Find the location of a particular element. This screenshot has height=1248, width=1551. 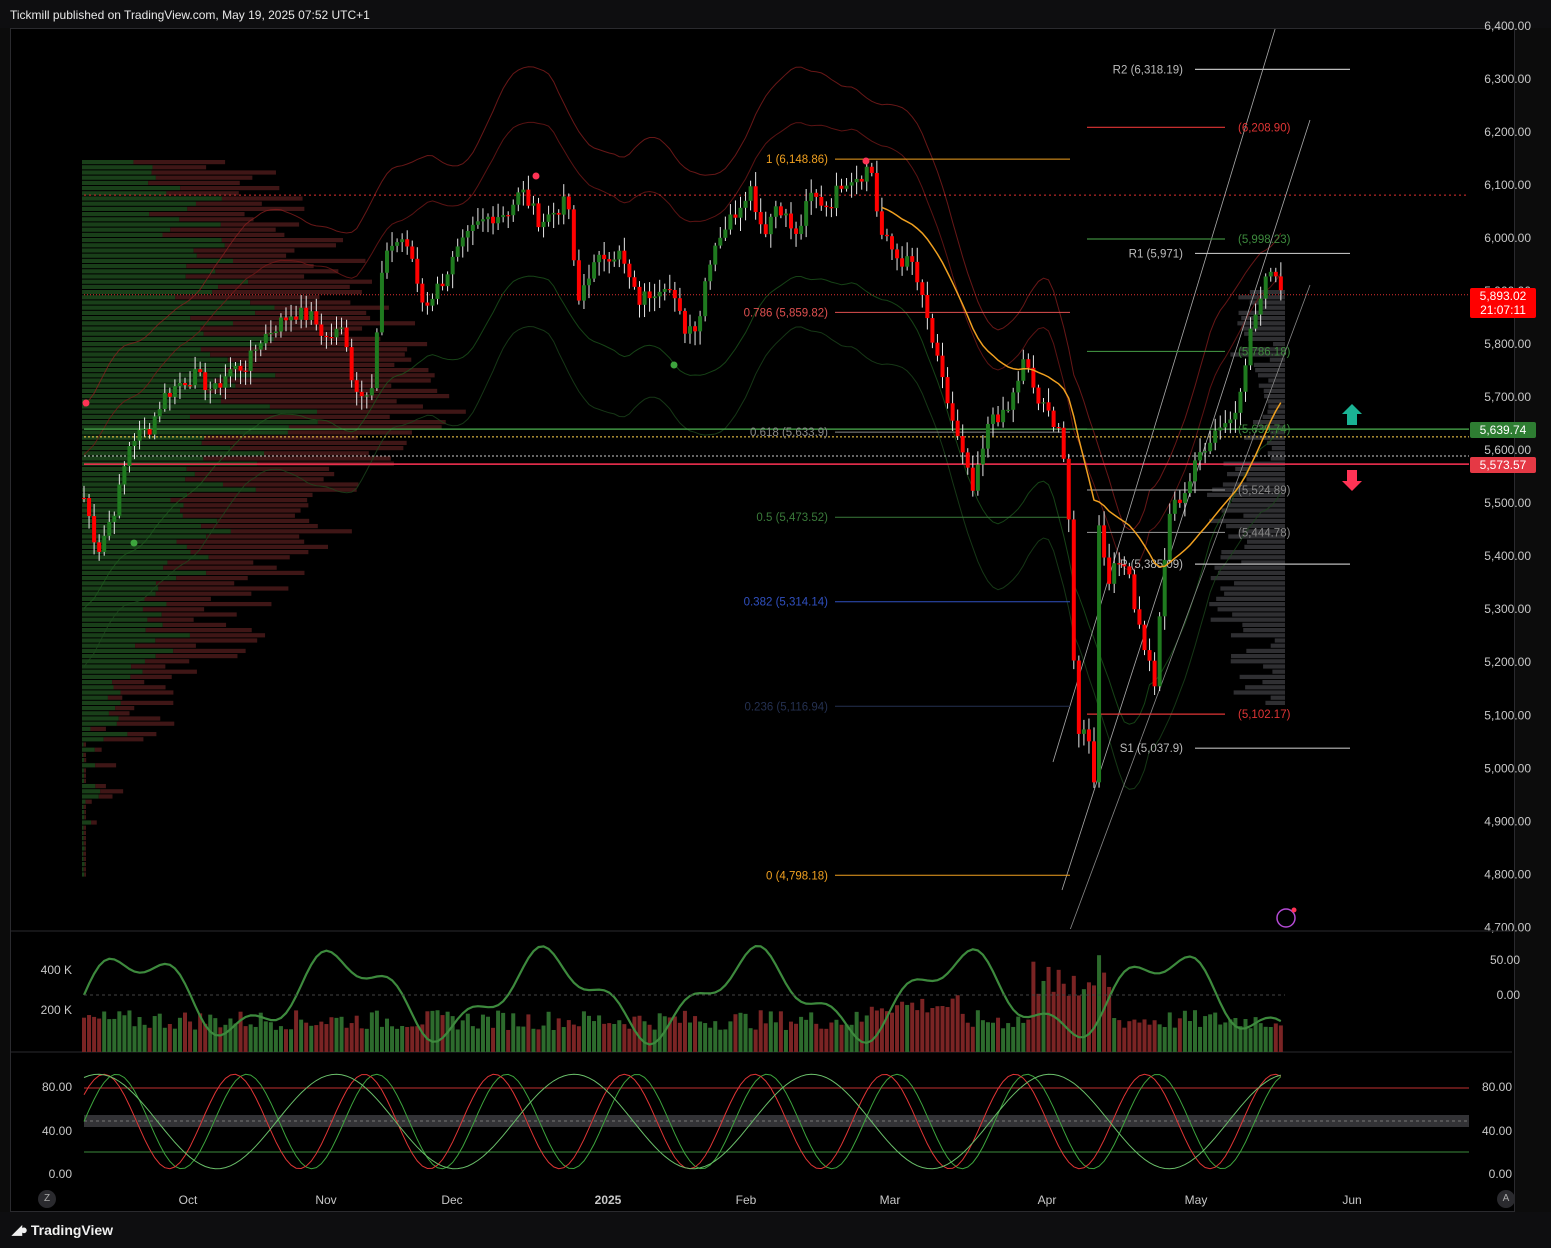

tradingview-logo: ◢● TradingView is located at coordinates (62, 1230).